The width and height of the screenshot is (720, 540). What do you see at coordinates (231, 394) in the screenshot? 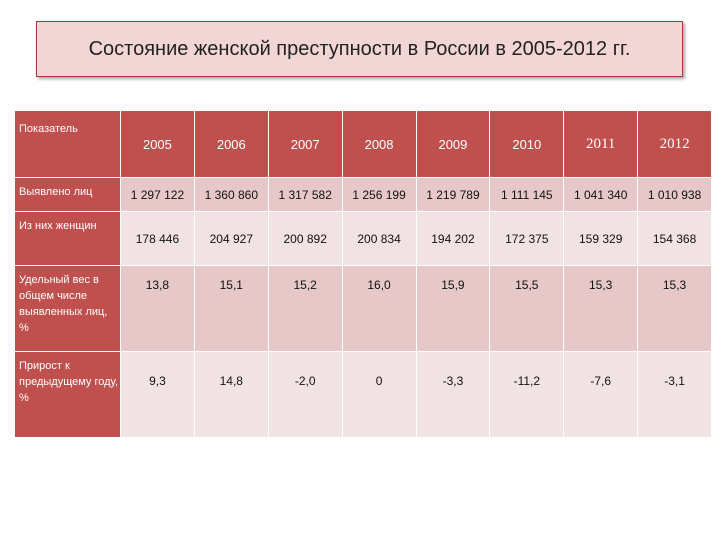
I see `table-cell: 14,8` at bounding box center [231, 394].